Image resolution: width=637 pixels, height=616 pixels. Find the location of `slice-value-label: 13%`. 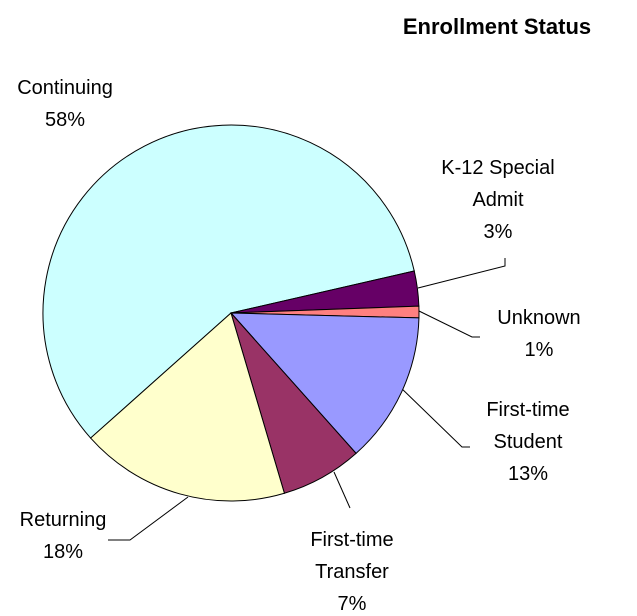

slice-value-label: 13% is located at coordinates (528, 474).